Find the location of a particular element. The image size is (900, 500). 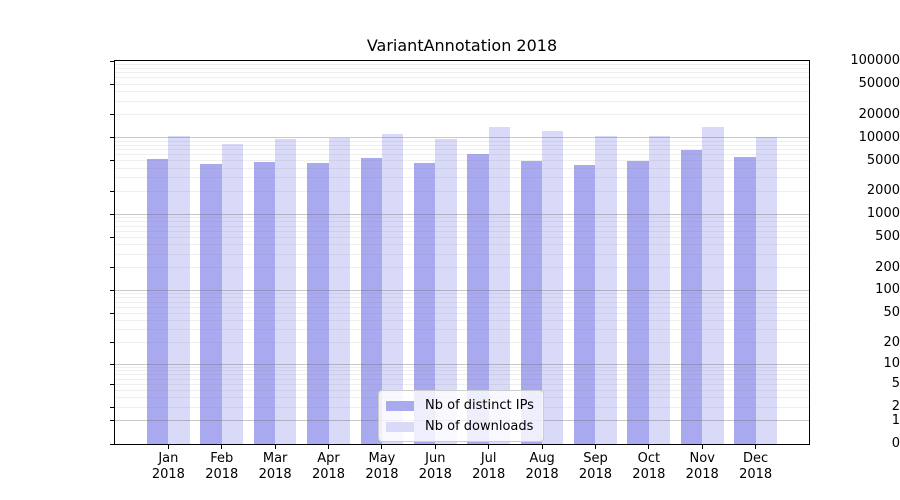

y-tick-label: 10 is located at coordinates (891, 364).